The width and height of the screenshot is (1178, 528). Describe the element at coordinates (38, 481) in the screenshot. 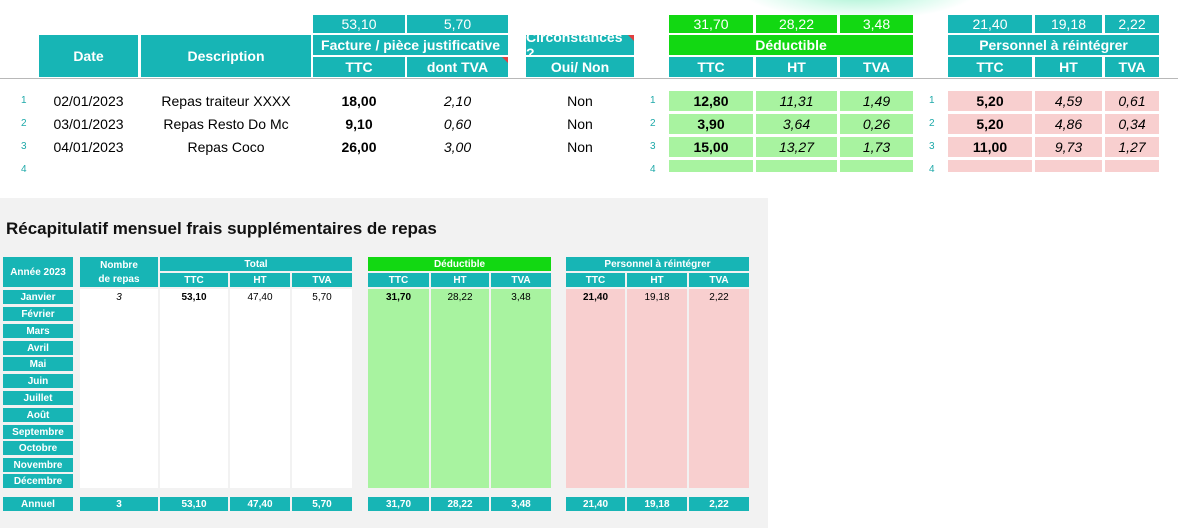

I see `month-decembre: Décembre` at that location.